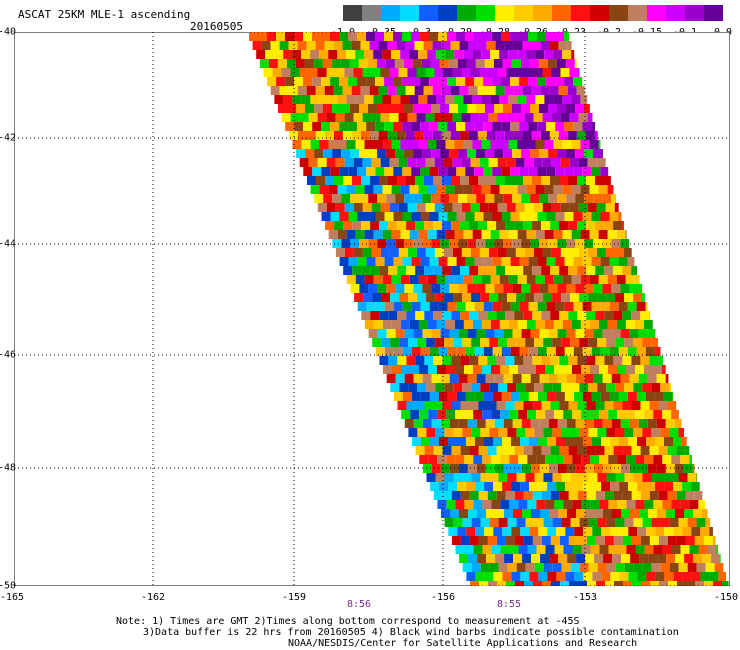 The height and width of the screenshot is (650, 740). I want to click on lat-label: -48, so click(8, 468).